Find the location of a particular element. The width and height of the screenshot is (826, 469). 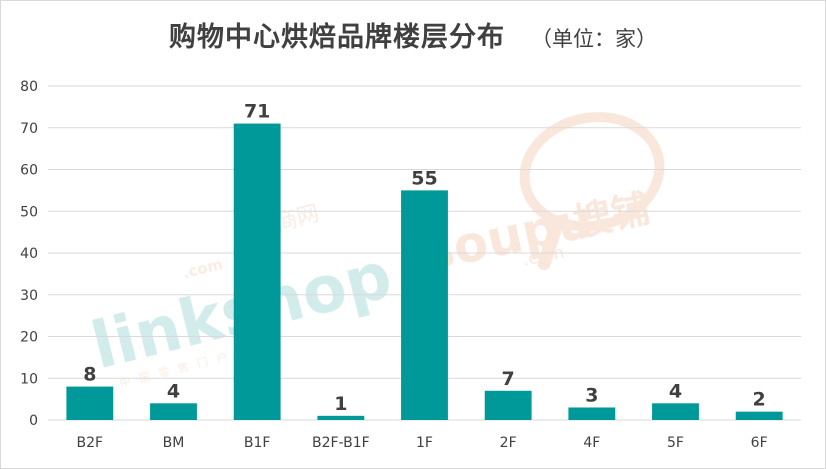

soupu-handle-icon is located at coordinates (551, 243).